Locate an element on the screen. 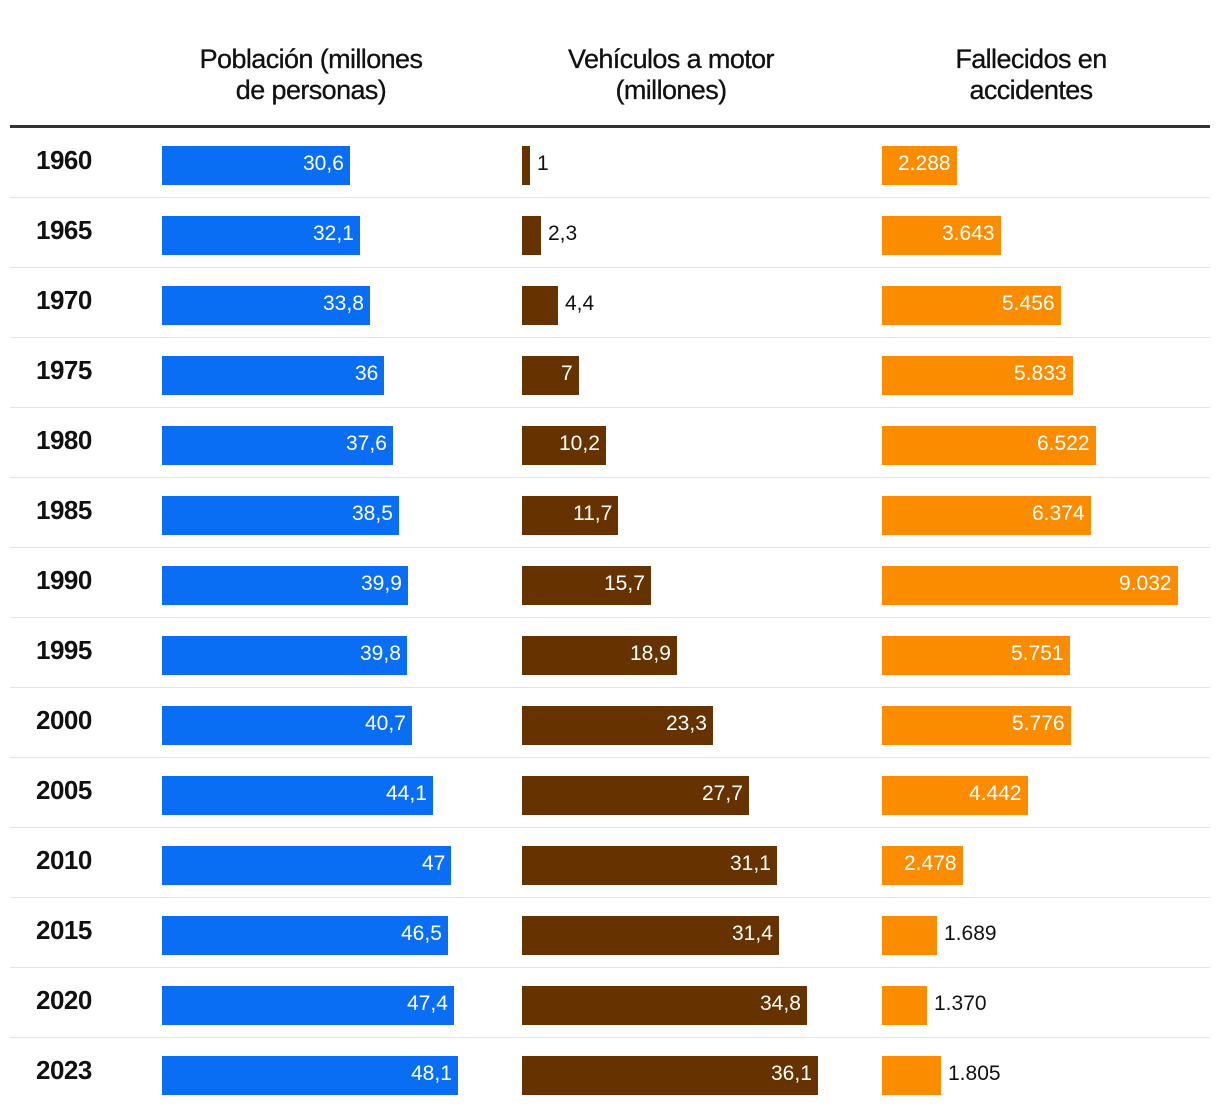  year-label: 1980 is located at coordinates (64, 440).